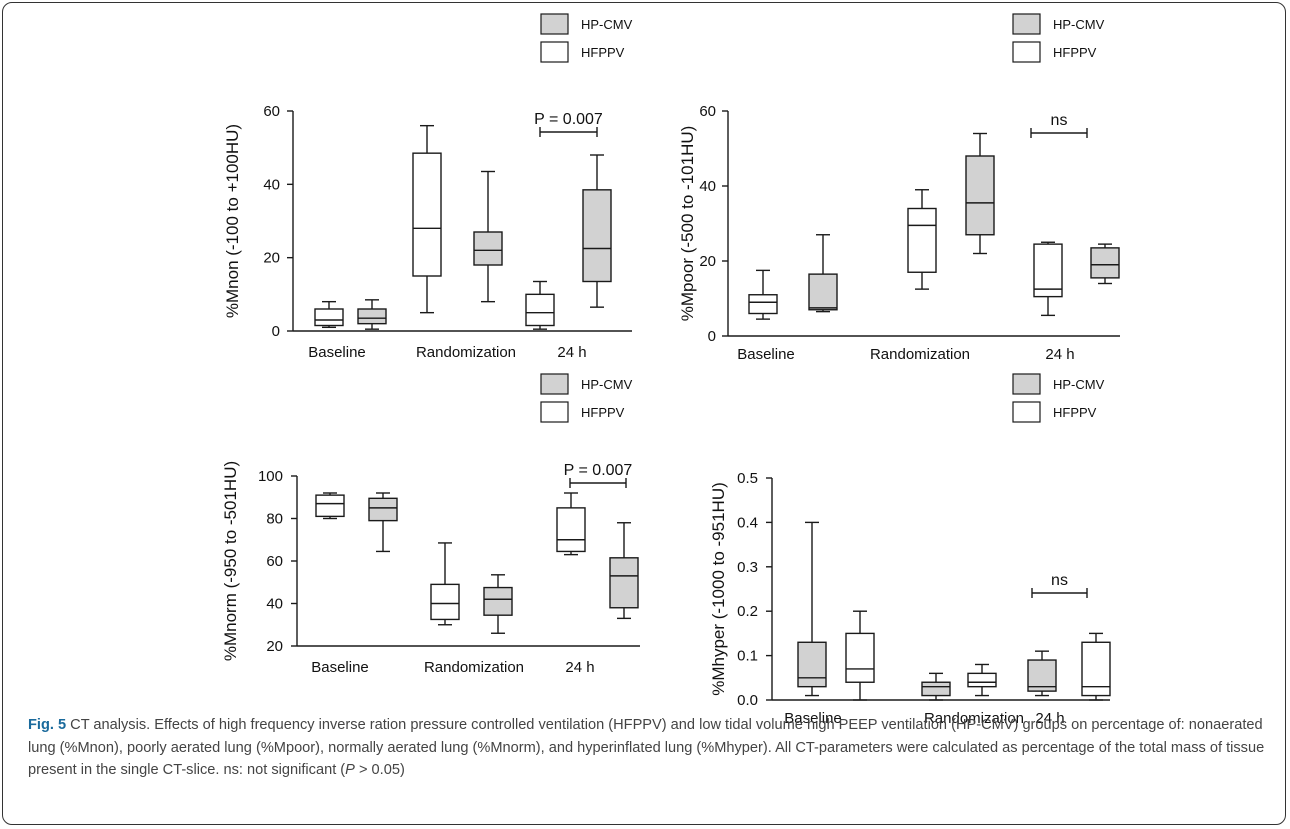 Image resolution: width=1290 pixels, height=829 pixels. Describe the element at coordinates (230, 561) in the screenshot. I see `panel3-y-axis-label: %Mnorm (-950 to -501HU)` at that location.